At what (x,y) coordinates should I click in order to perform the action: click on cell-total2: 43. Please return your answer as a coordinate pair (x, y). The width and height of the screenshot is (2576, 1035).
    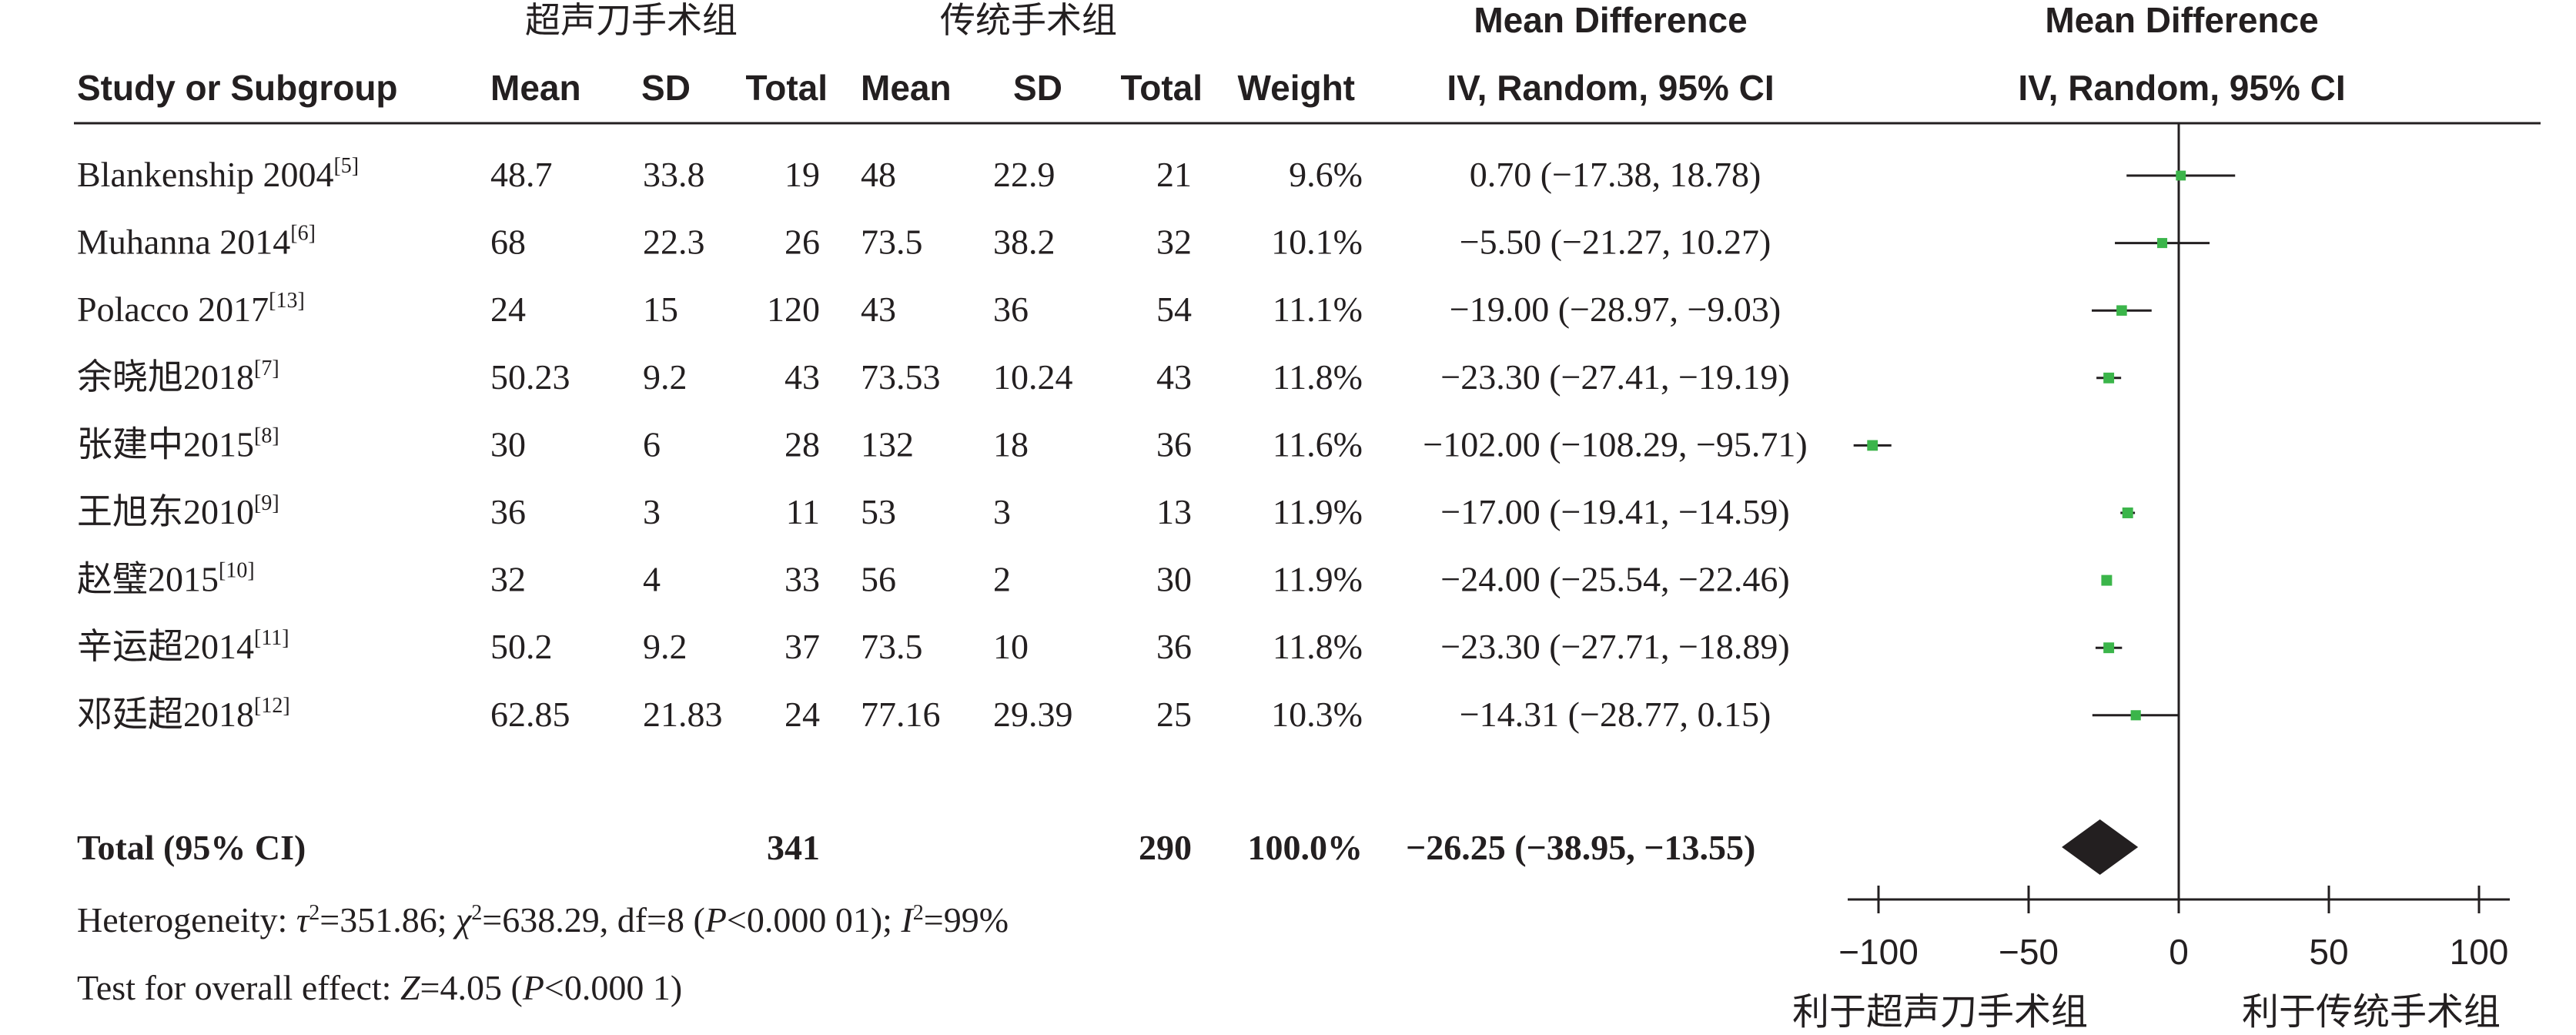
    Looking at the image, I should click on (1174, 377).